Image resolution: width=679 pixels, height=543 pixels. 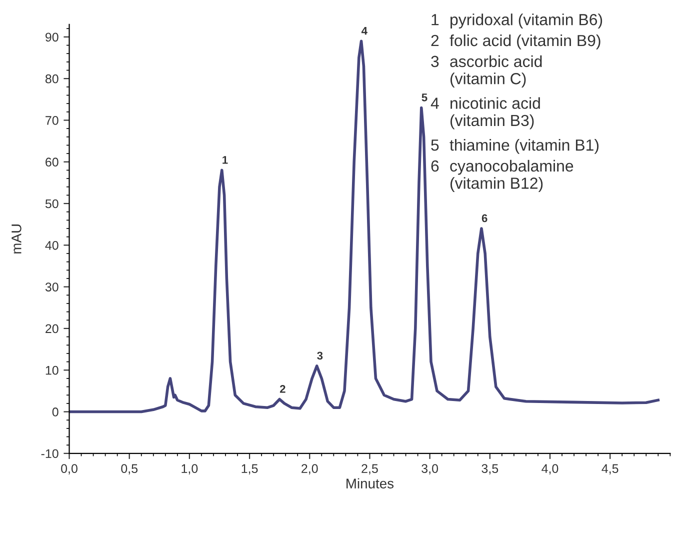 What do you see at coordinates (515, 146) in the screenshot?
I see `annotation: 5 thiamine (vitamin B1)` at bounding box center [515, 146].